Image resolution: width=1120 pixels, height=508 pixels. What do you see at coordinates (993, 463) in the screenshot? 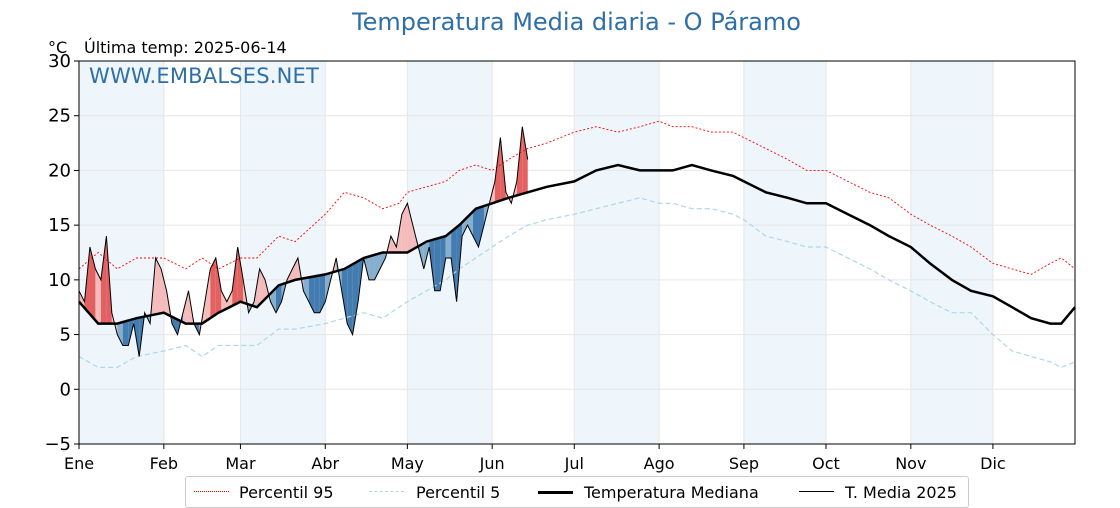
I see `x-tick-label: Dic` at bounding box center [993, 463].